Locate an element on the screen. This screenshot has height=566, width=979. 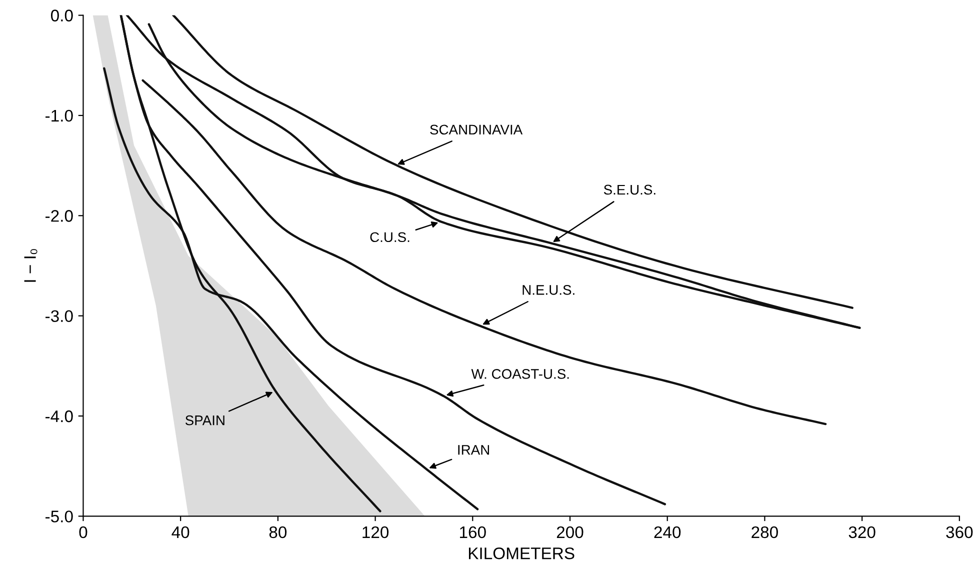
y-tick-label: -4.0 is located at coordinates (59, 416).